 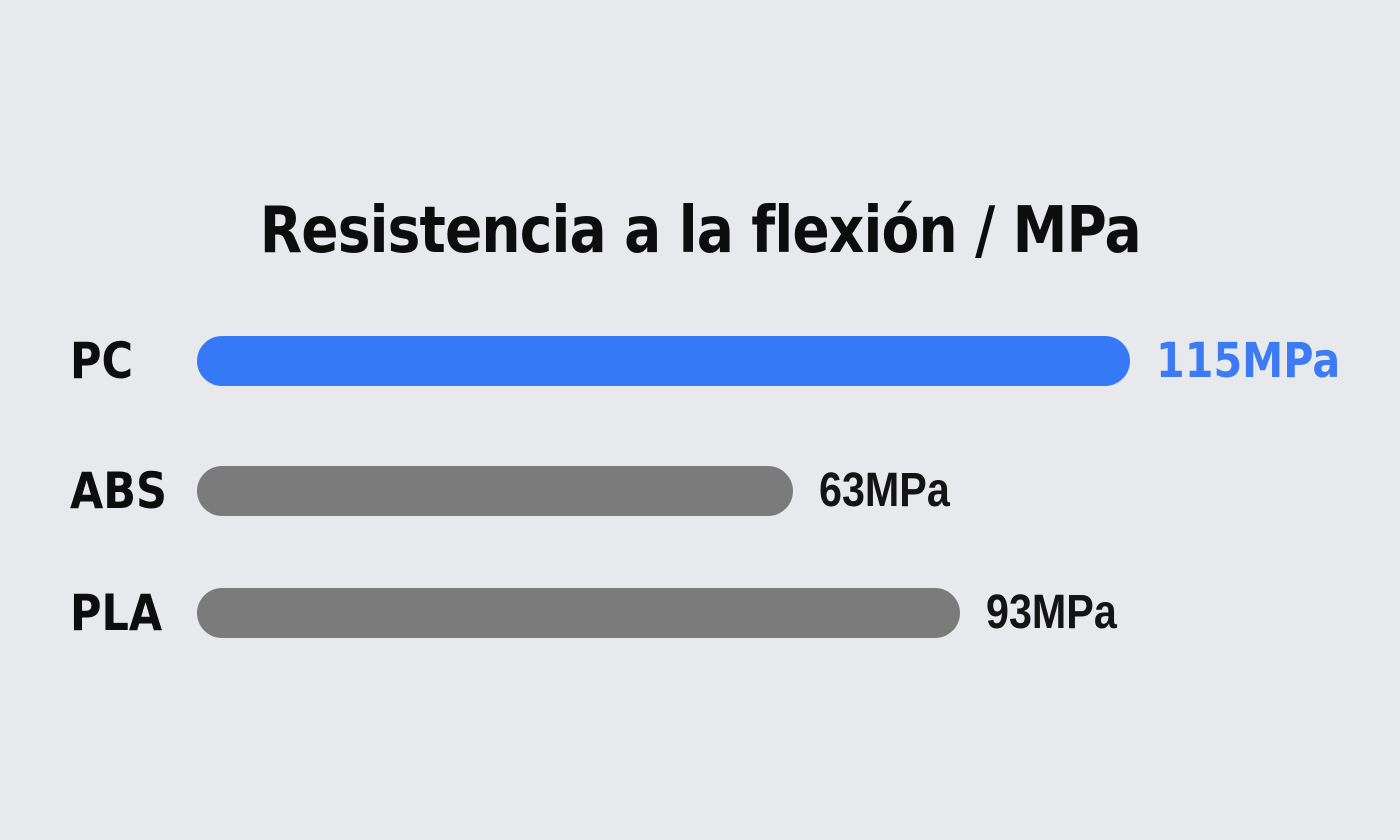 I want to click on category-label-abs-text: ABS, so click(x=119, y=491).